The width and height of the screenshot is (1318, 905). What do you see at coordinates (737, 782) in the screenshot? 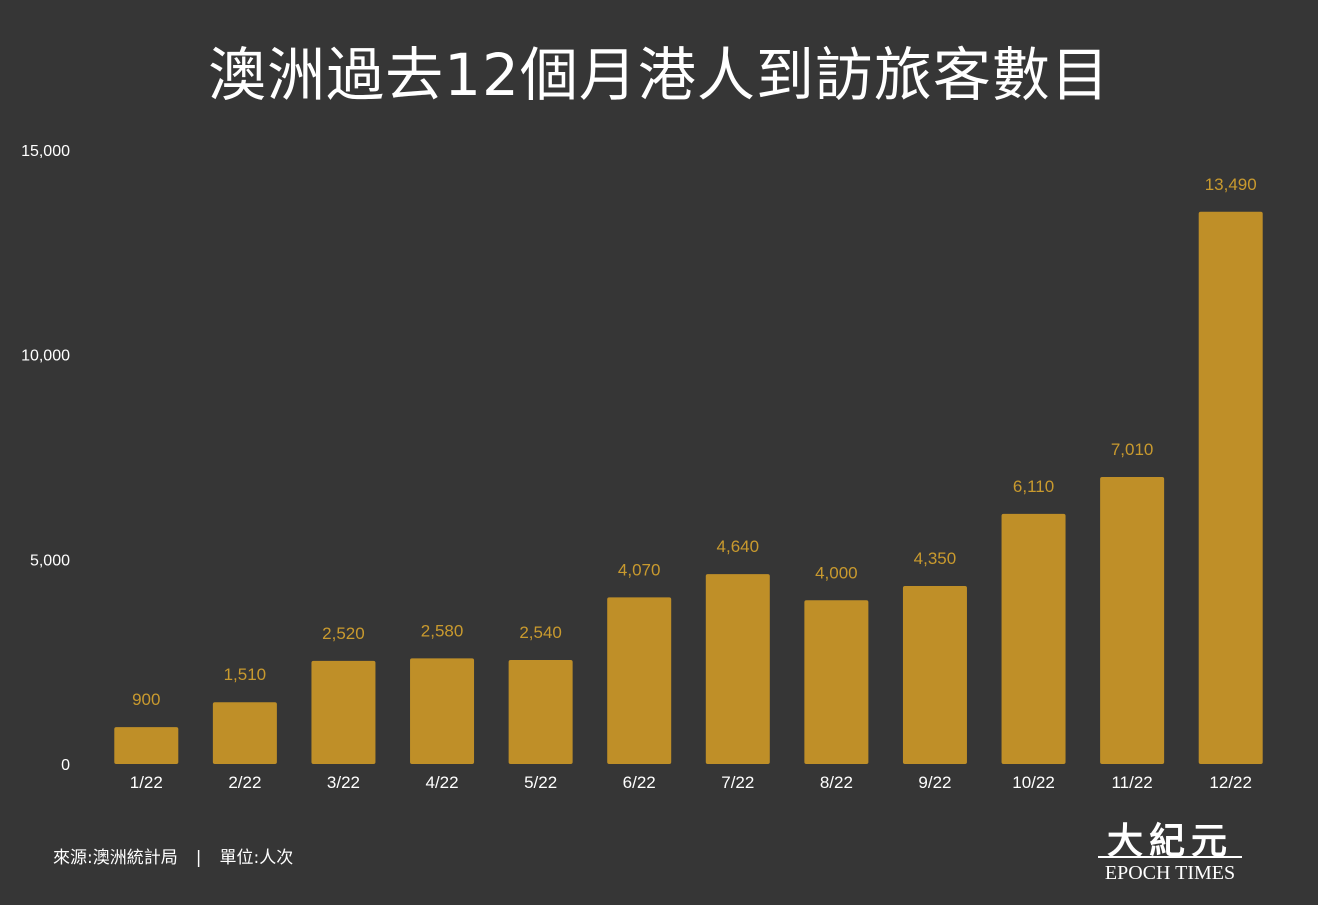
I see `x-tick-label: 7/22` at bounding box center [737, 782].